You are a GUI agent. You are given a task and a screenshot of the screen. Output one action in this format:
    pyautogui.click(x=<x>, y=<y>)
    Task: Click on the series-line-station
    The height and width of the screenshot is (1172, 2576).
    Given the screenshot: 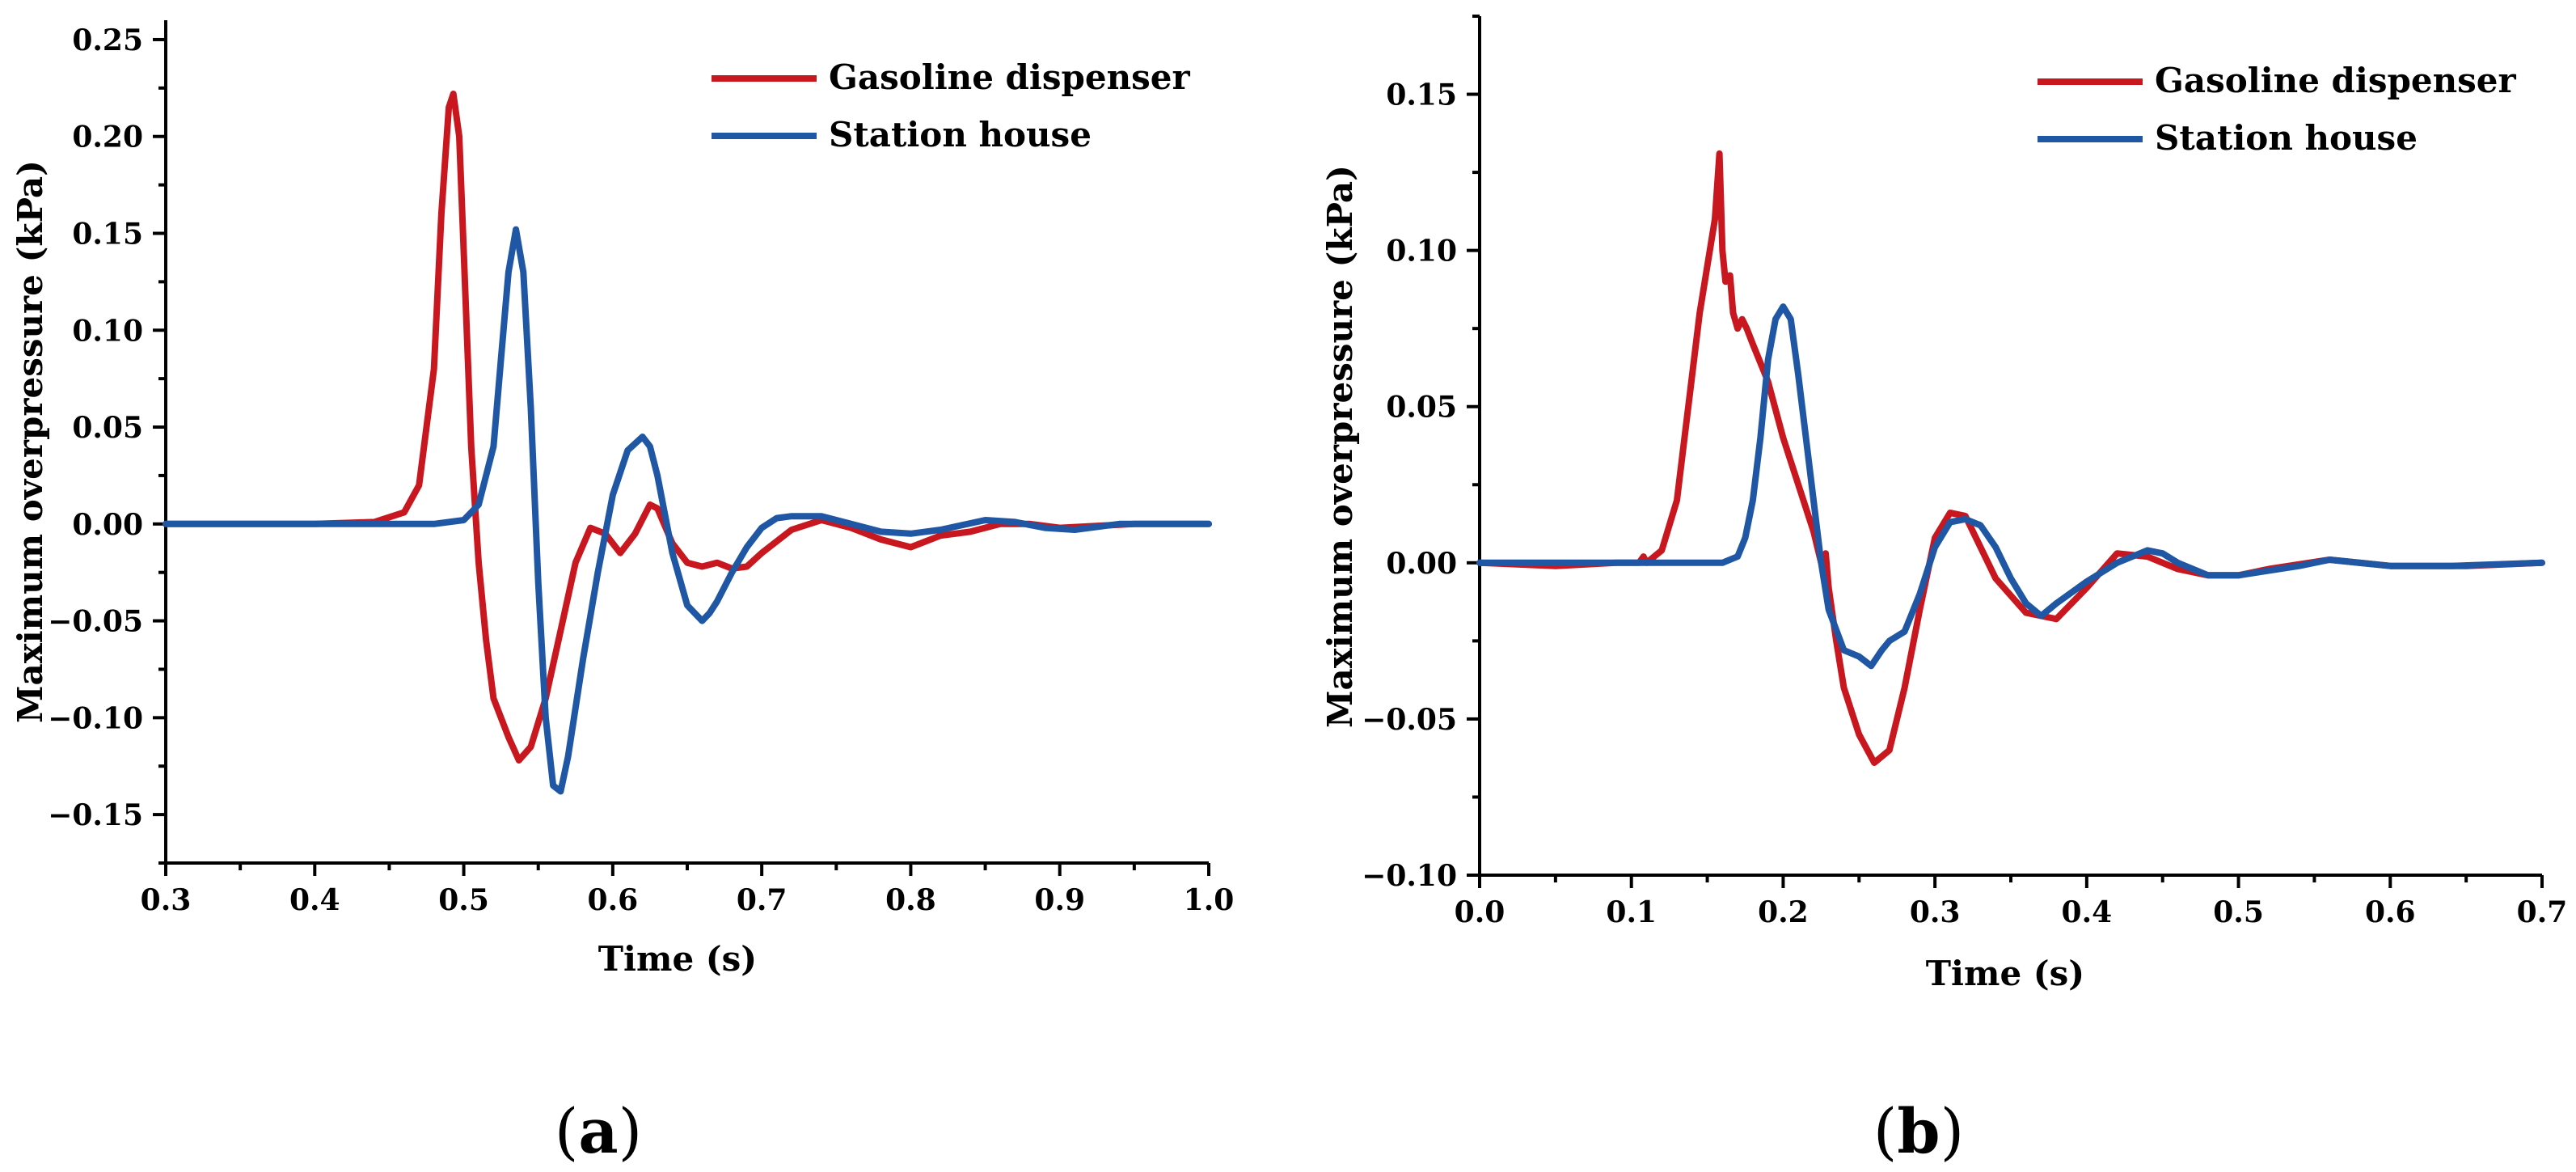 What is the action you would take?
    pyautogui.click(x=2010, y=486)
    